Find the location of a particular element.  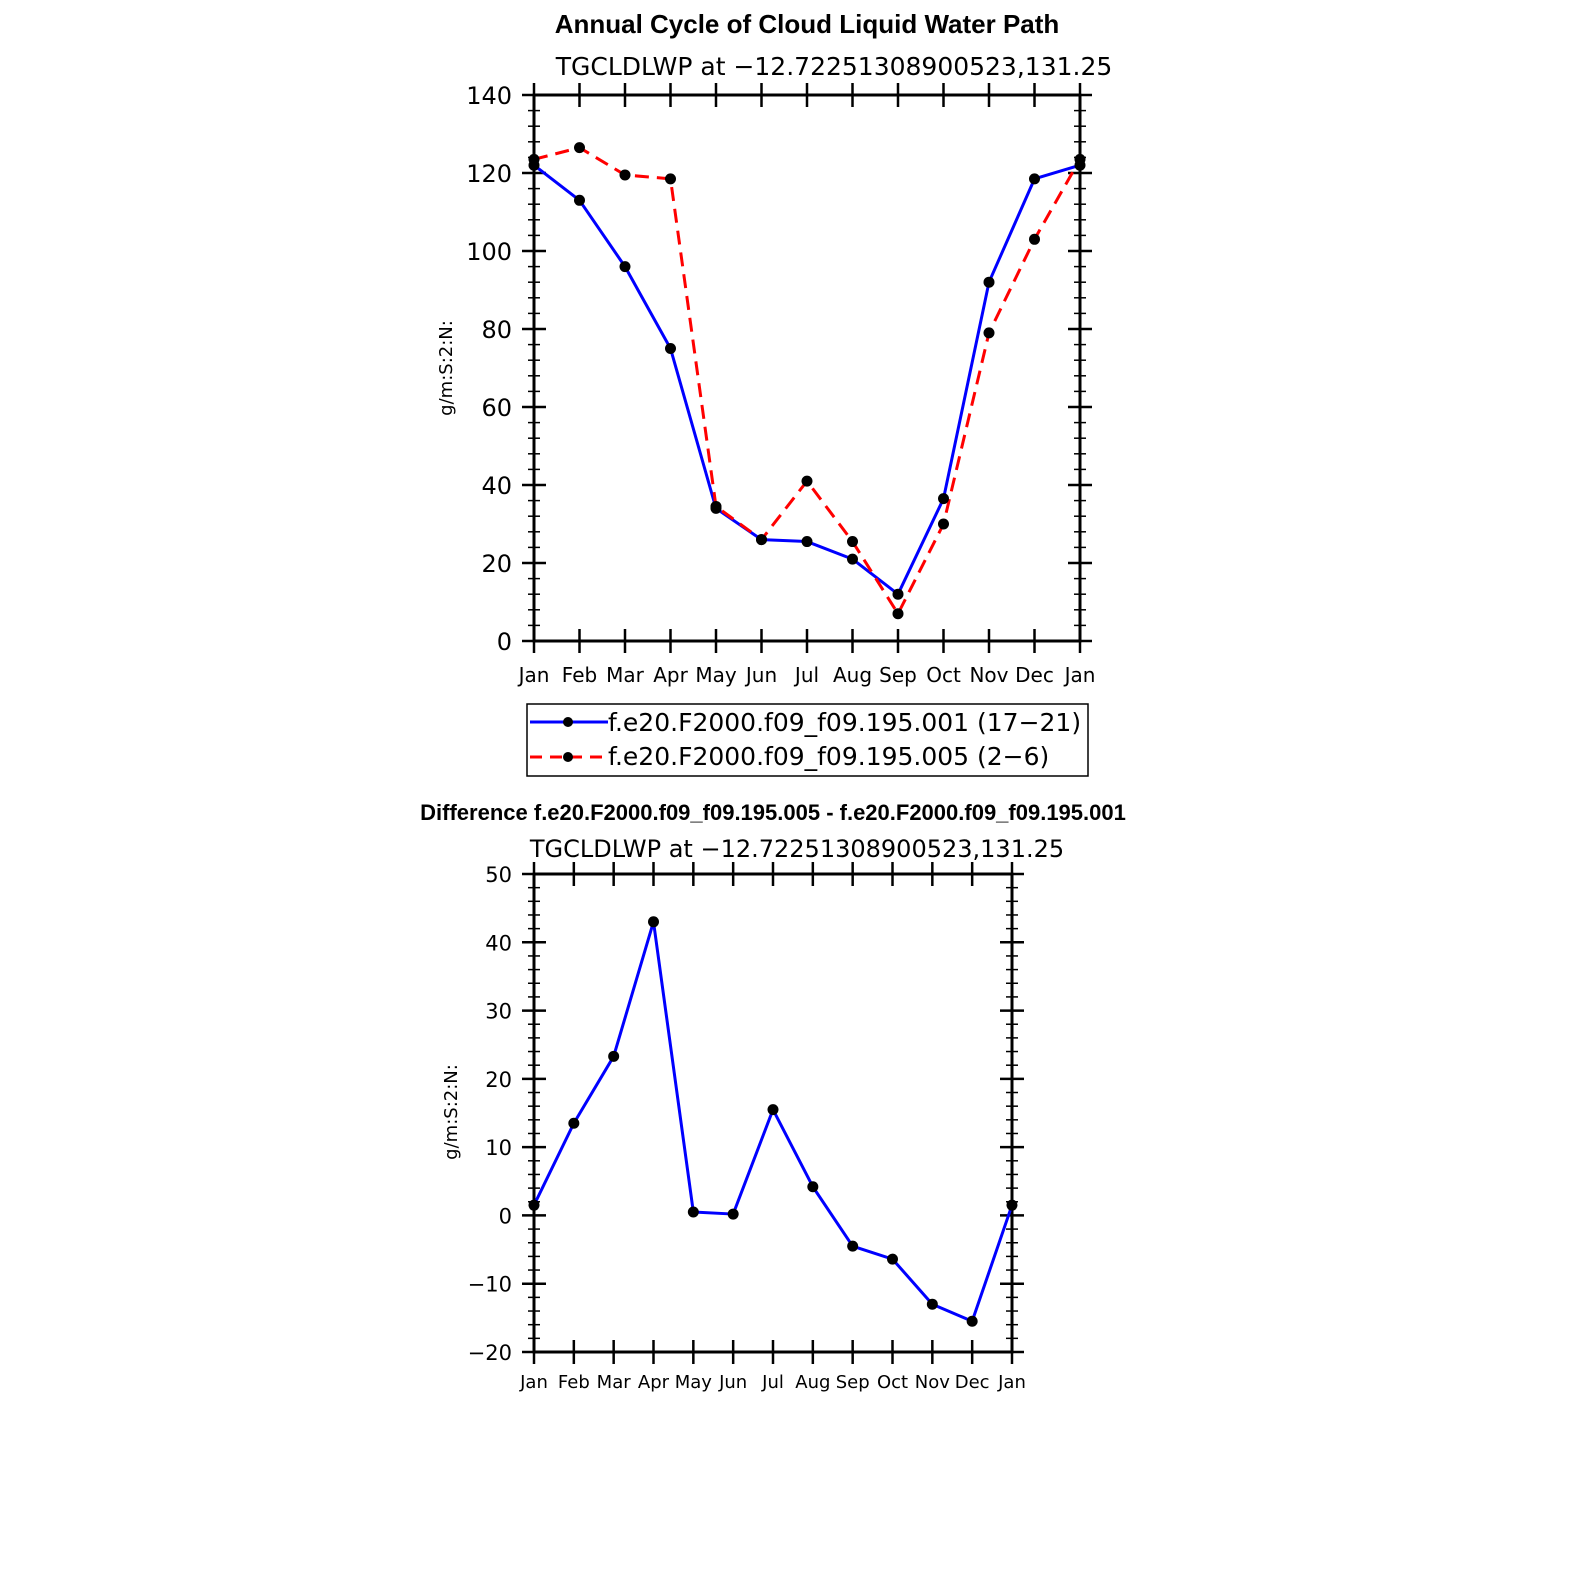

y-tick-label: 30 is located at coordinates (498, 1012).